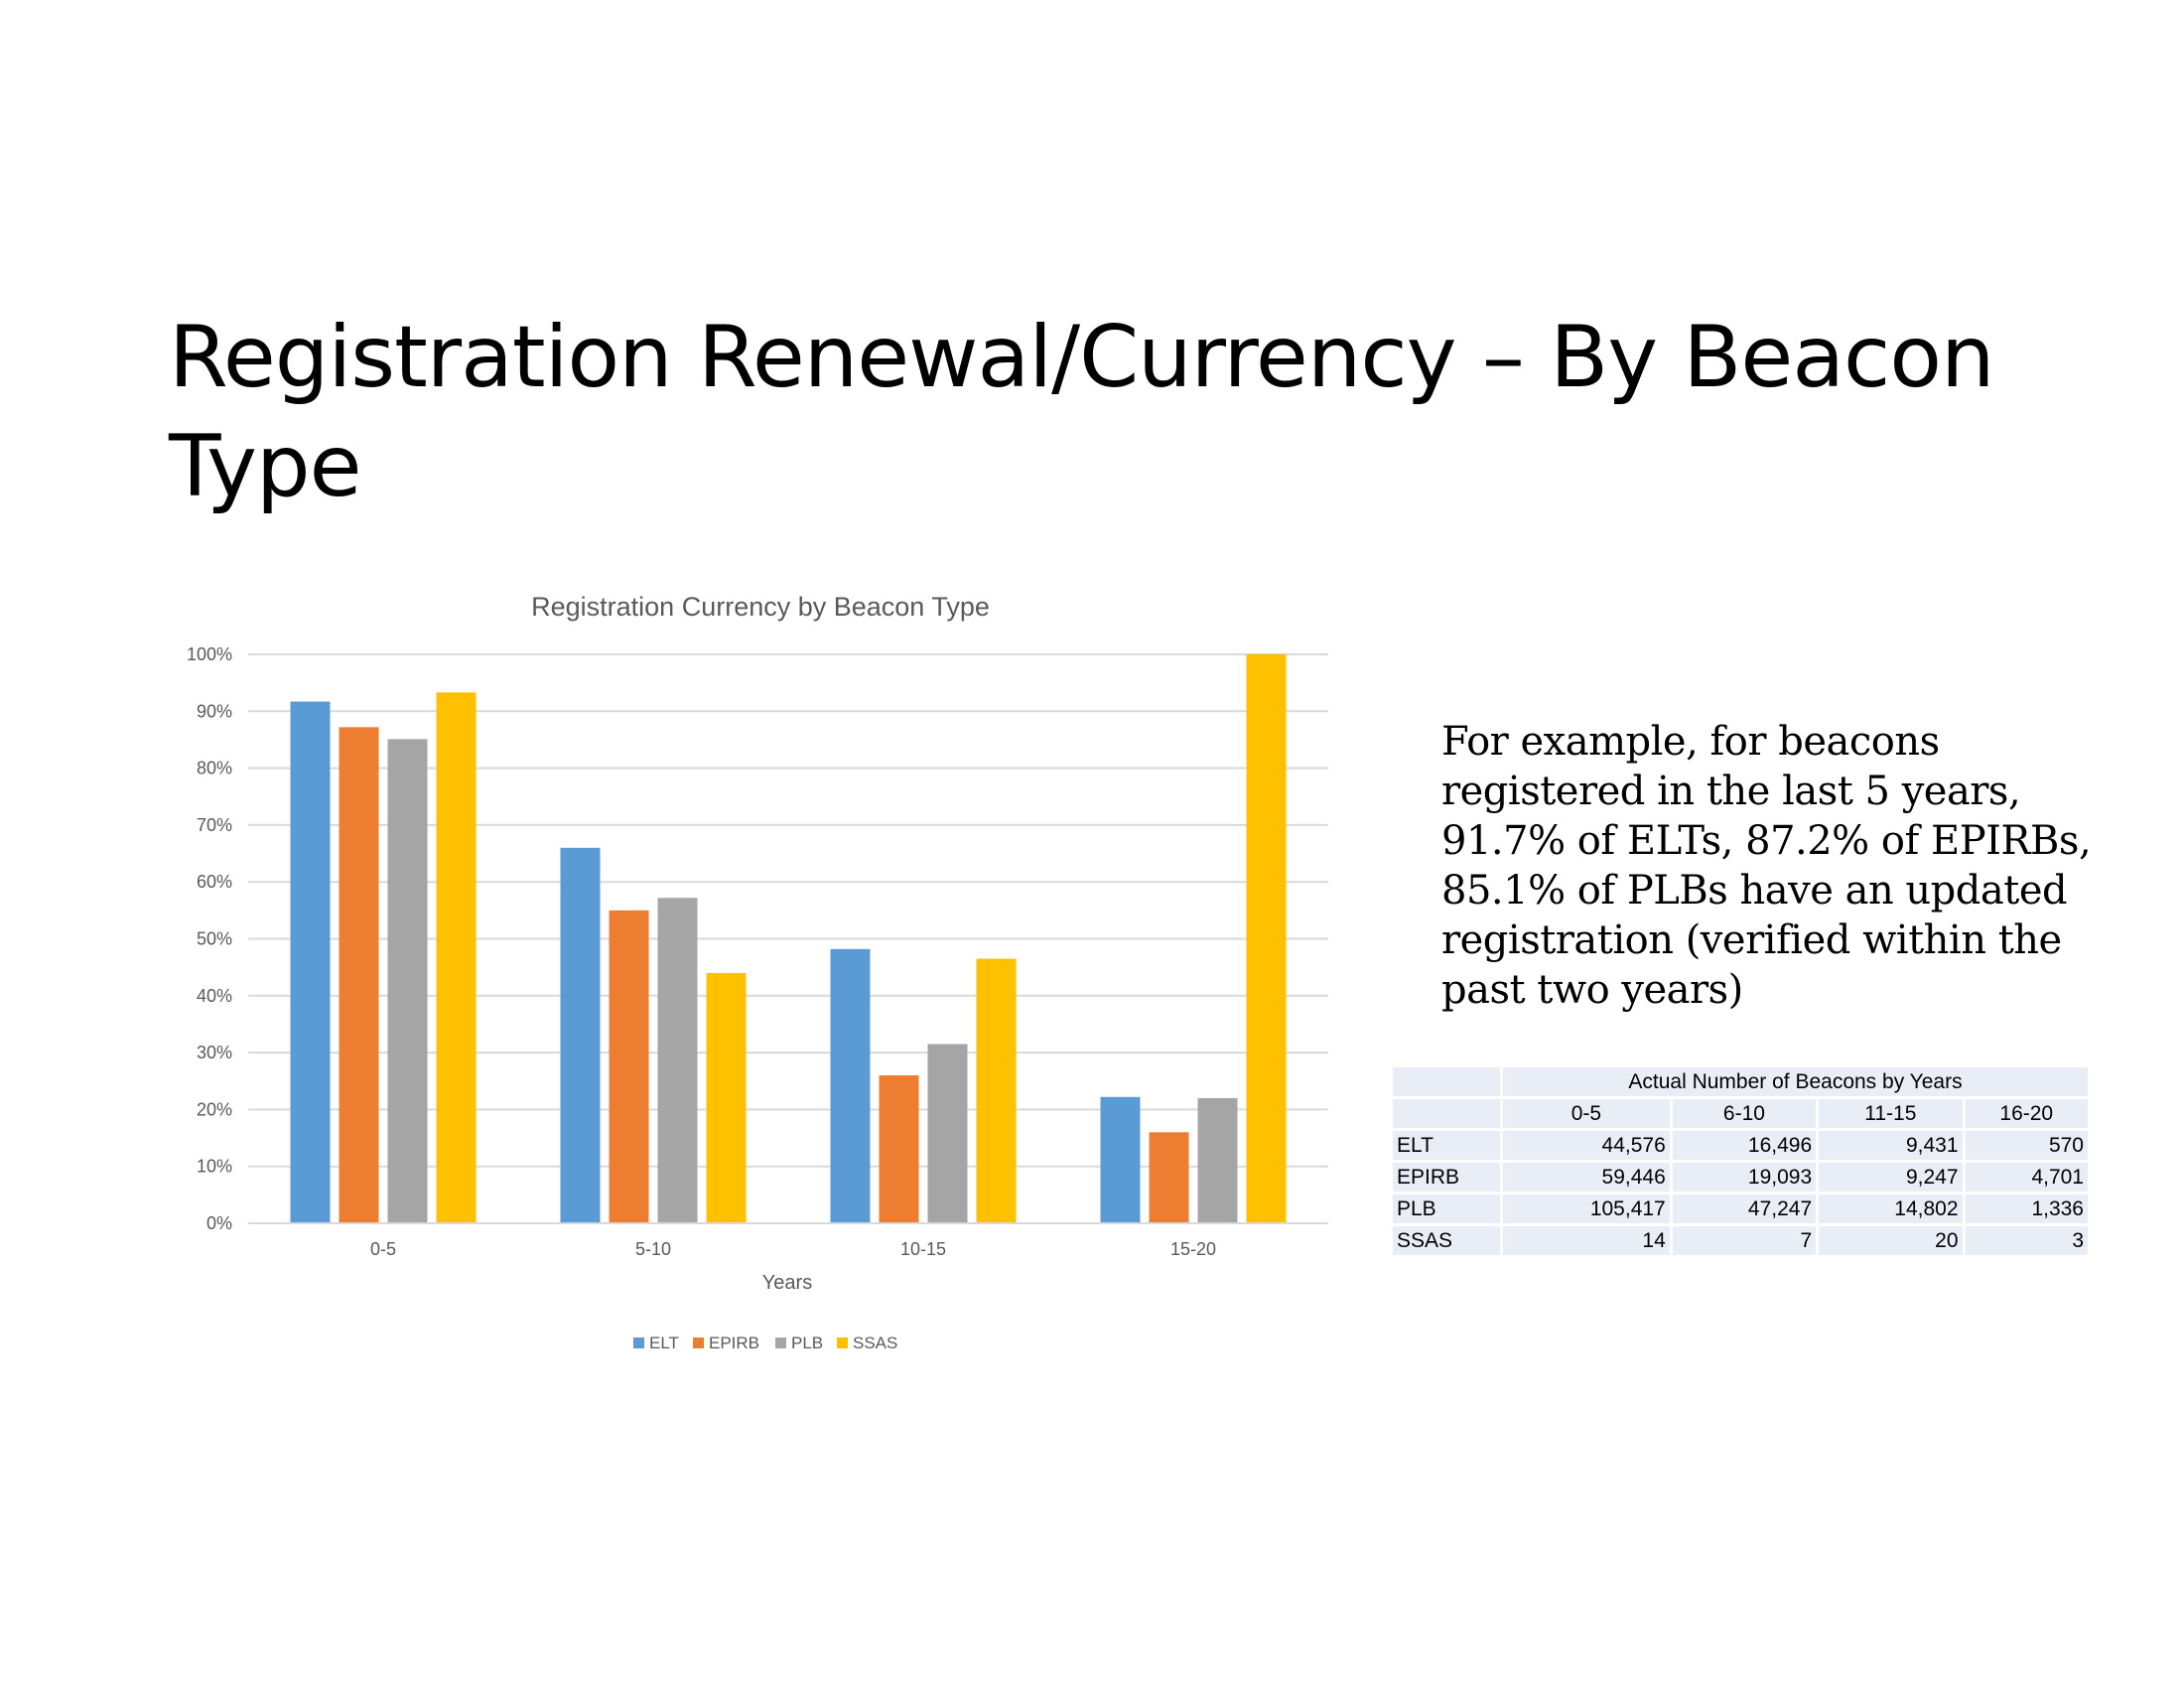 This screenshot has height=1688, width=2184. I want to click on table-header-row: 0-5 6-10 11-15 16-20, so click(1740, 1113).